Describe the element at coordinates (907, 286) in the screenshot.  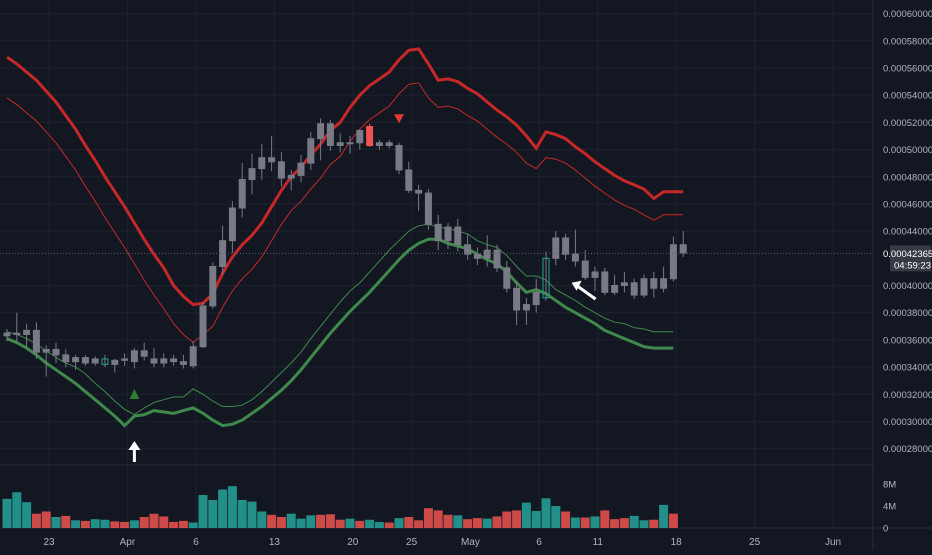
I see `price-tick-label: 0.00040000` at that location.